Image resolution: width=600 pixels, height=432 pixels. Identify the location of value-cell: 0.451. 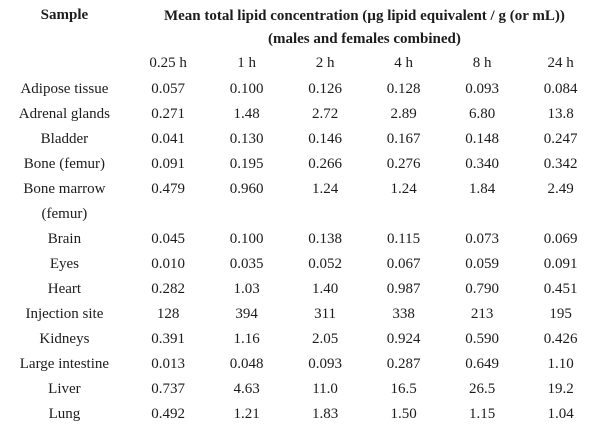
(560, 289).